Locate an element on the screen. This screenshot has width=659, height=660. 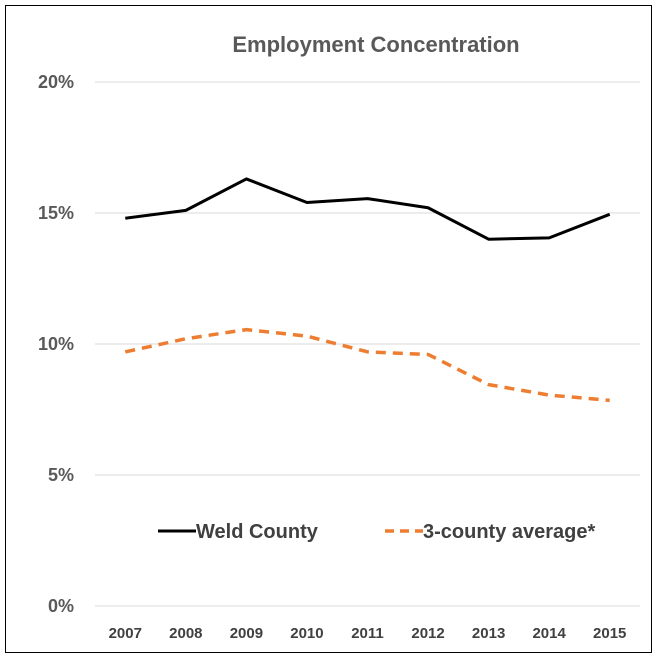
y-tick-label: 20% is located at coordinates (56, 82).